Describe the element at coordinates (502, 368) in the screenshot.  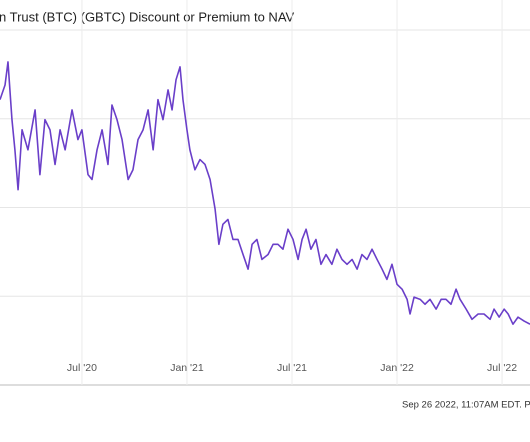
I see `x-tick-label: Jul '22` at that location.